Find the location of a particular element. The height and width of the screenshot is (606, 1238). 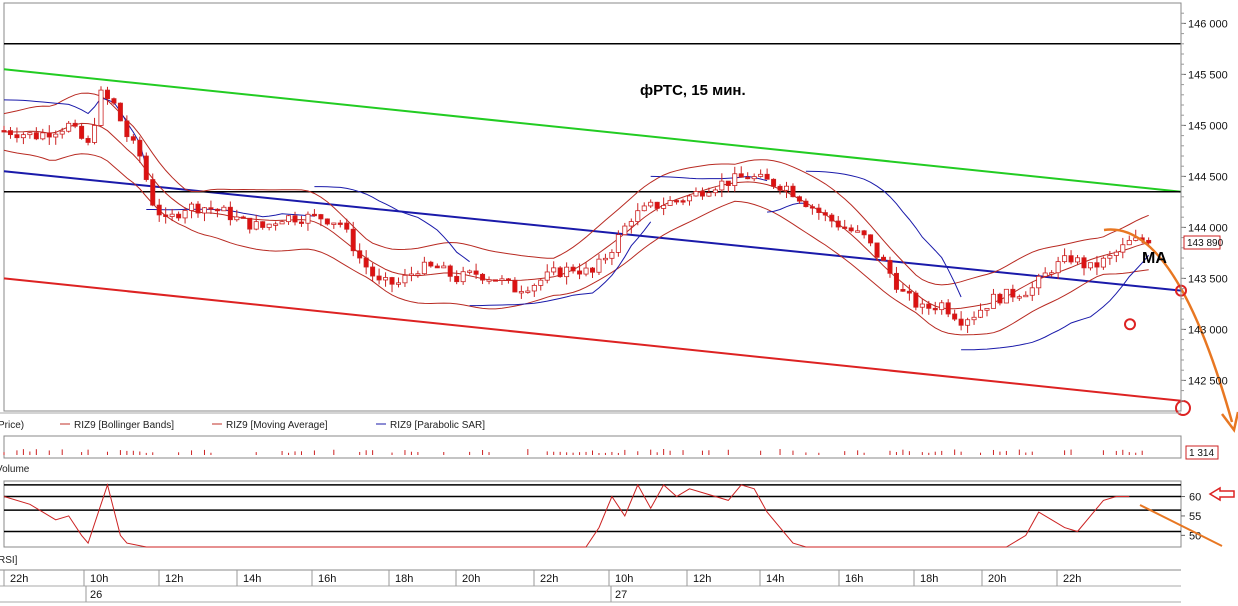

rsi-forecast-arrow is located at coordinates (1181, 525).